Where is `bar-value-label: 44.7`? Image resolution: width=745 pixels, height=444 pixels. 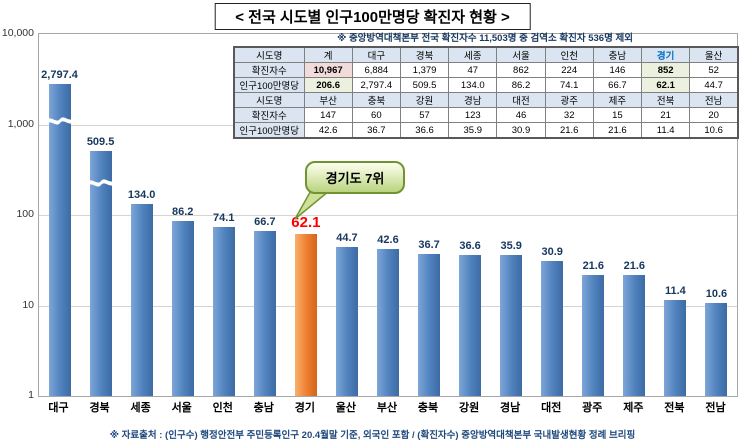 bar-value-label: 44.7 is located at coordinates (347, 237).